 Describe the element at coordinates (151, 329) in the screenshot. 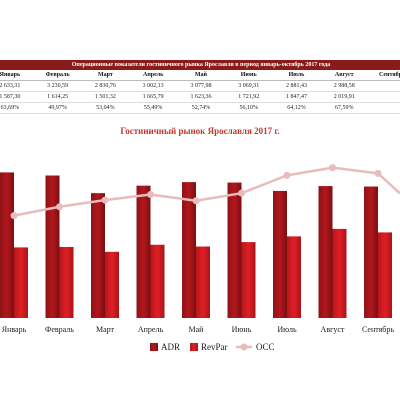

I see `x-tick-label: Апрель` at that location.